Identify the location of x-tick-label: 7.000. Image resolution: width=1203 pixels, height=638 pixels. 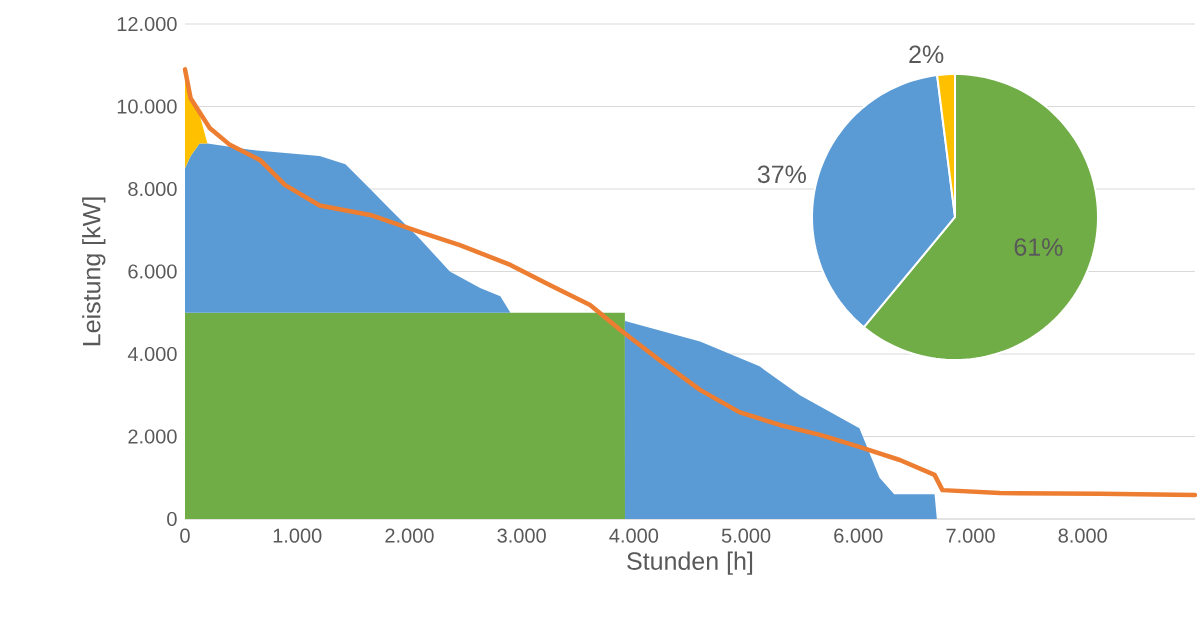
(970, 535).